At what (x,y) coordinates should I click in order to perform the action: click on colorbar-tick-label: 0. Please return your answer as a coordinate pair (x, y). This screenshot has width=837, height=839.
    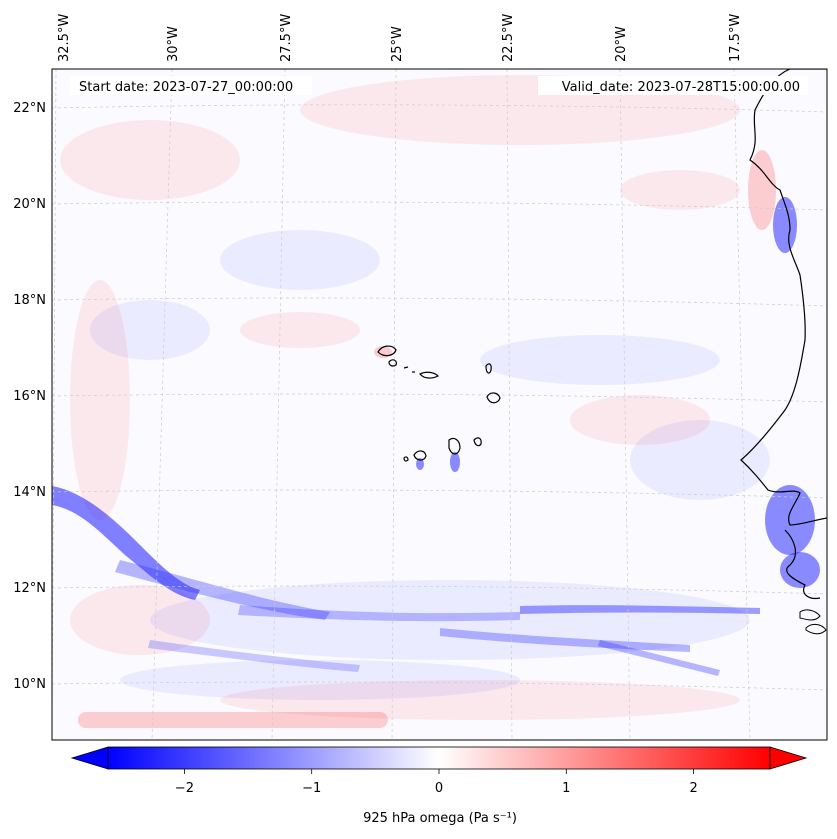
    Looking at the image, I should click on (439, 788).